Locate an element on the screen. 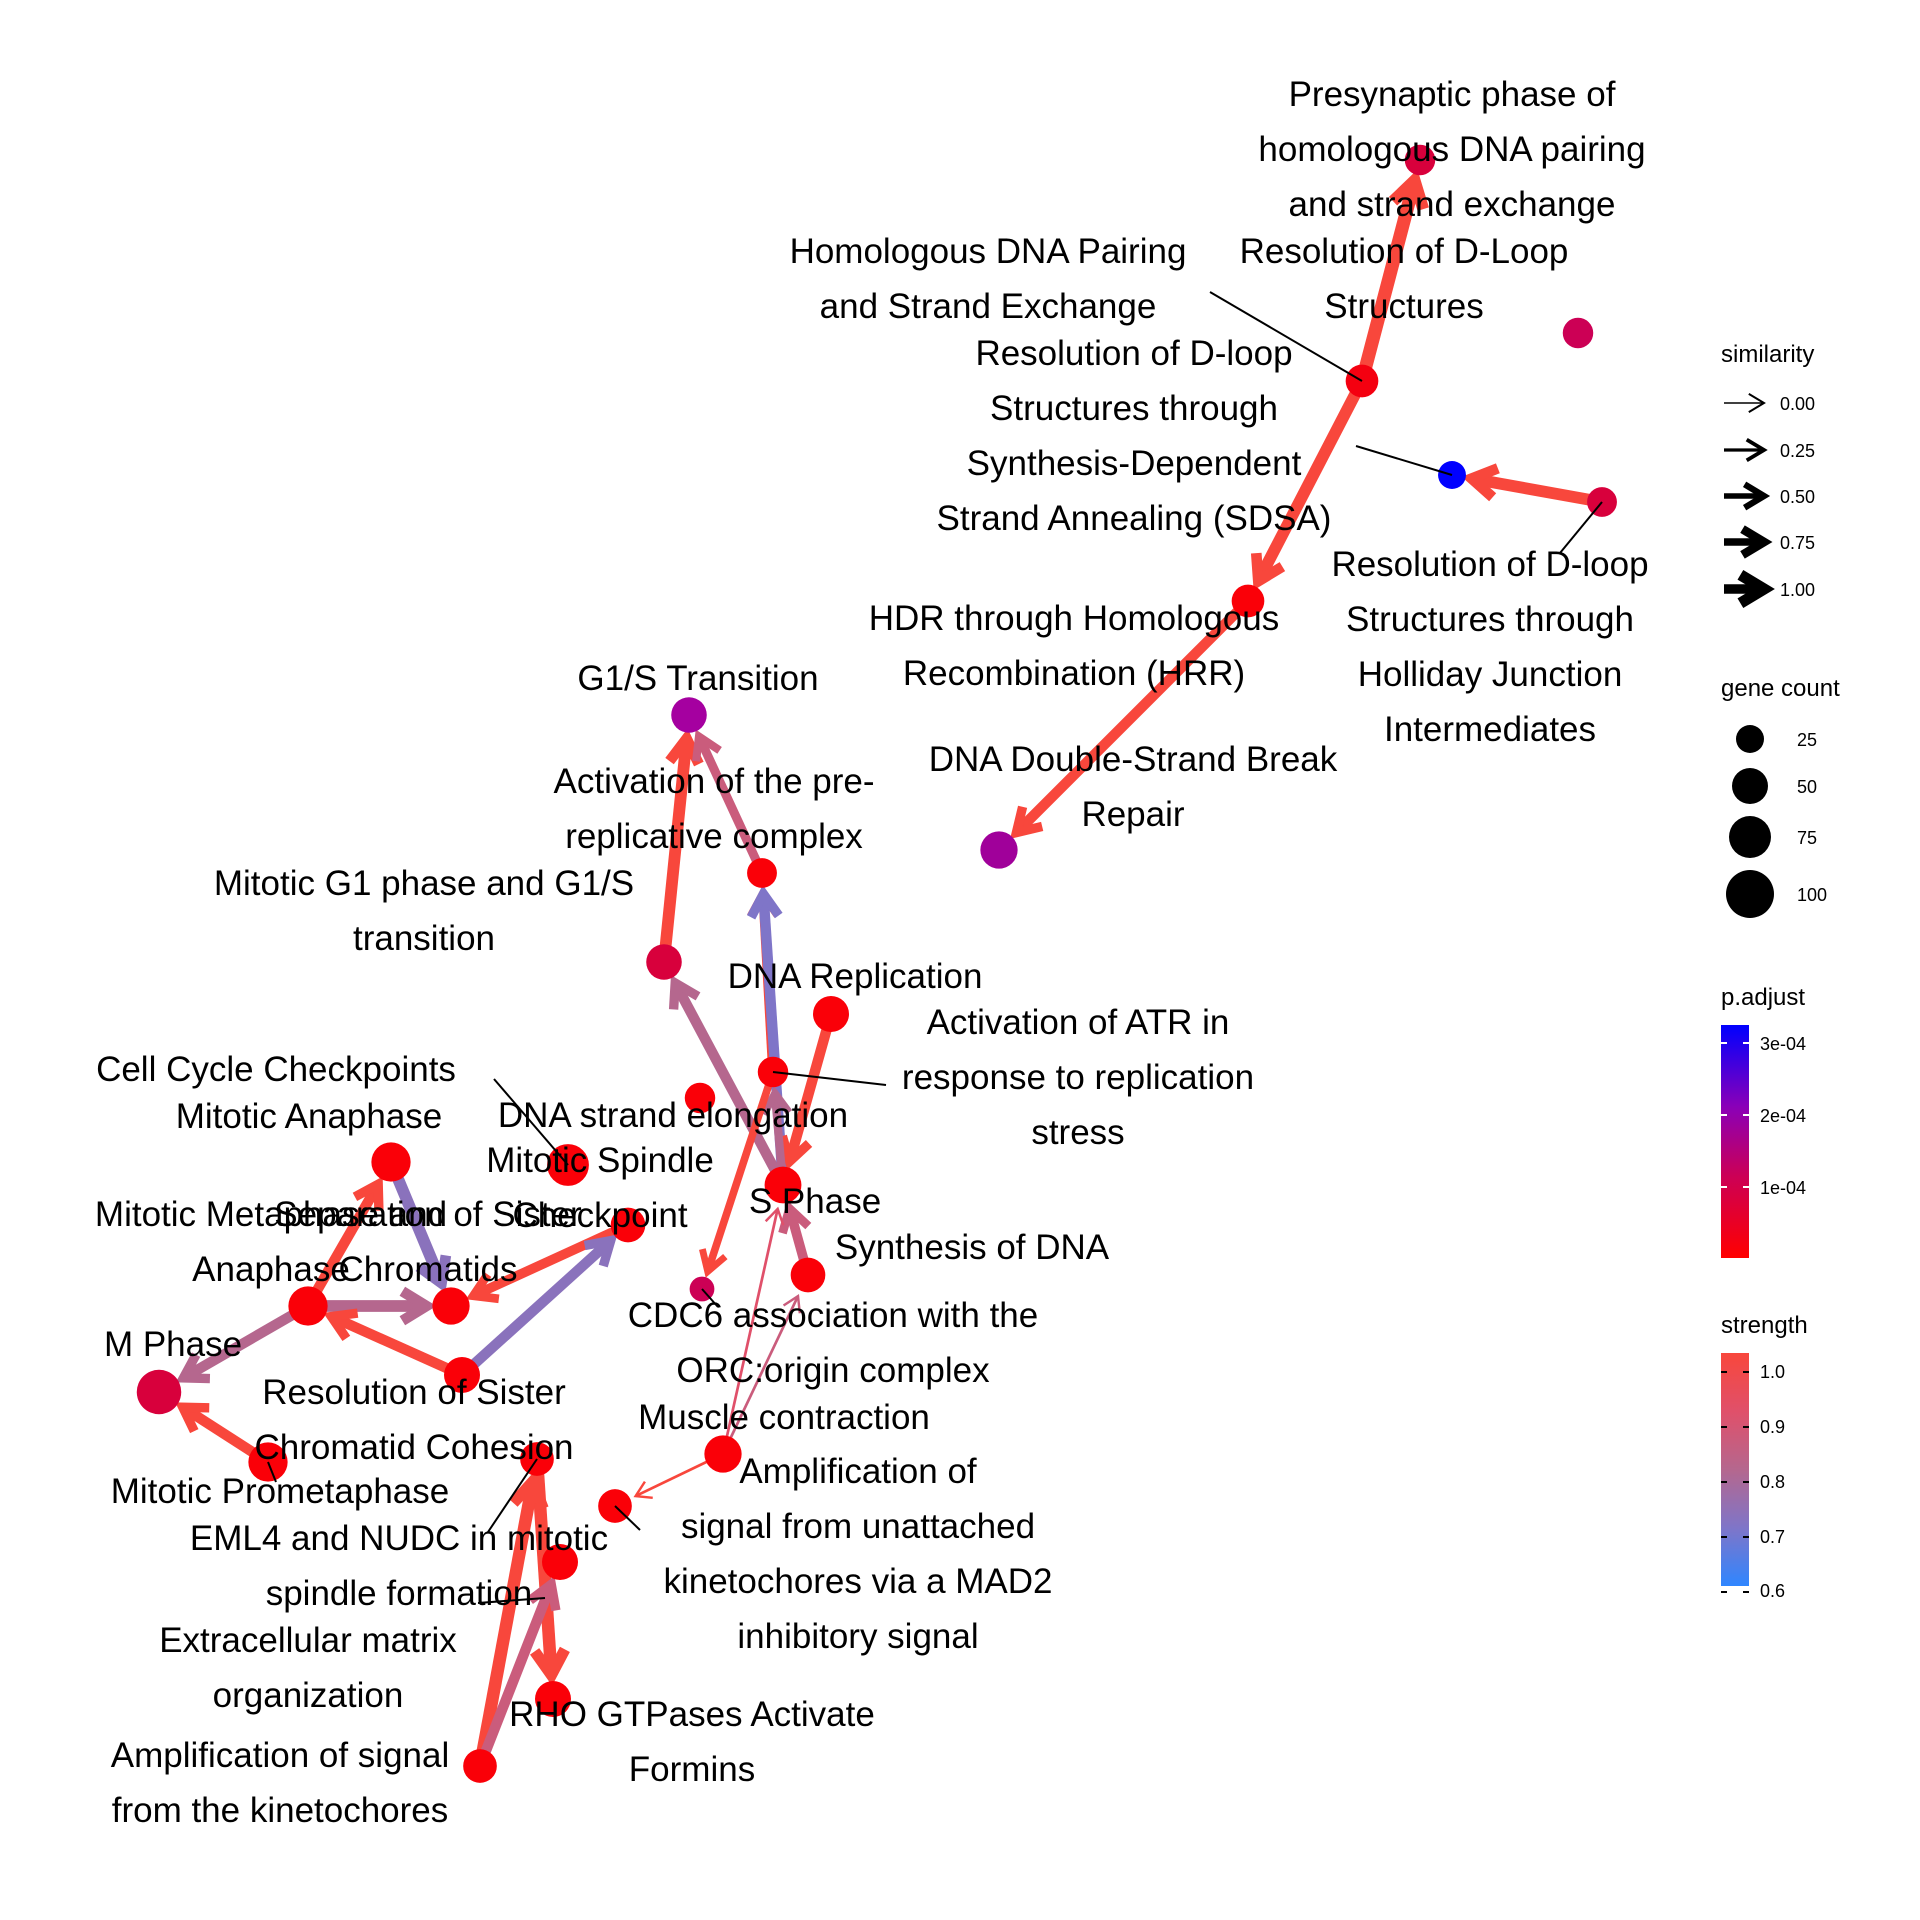 Image resolution: width=1920 pixels, height=1920 pixels. edge-prerep-to-g1s is located at coordinates (729, 802).